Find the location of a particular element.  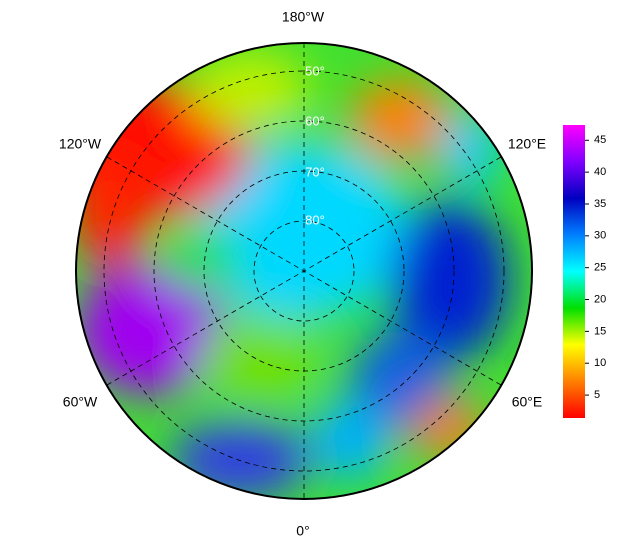

colorbar-tick-label: 25 is located at coordinates (600, 268).